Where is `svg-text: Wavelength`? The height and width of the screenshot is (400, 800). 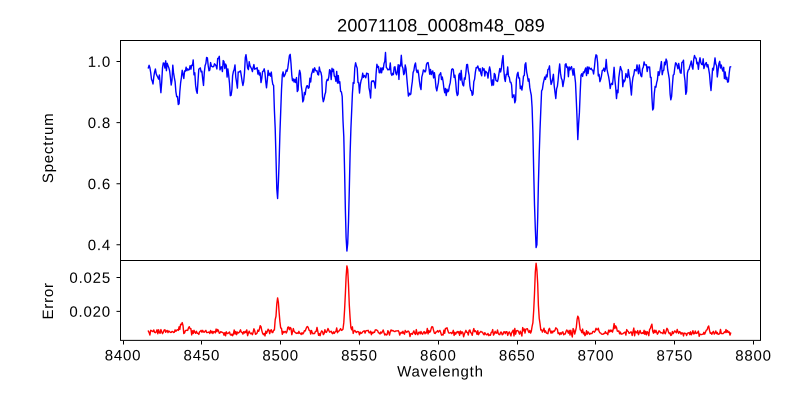 svg-text: Wavelength is located at coordinates (440, 371).